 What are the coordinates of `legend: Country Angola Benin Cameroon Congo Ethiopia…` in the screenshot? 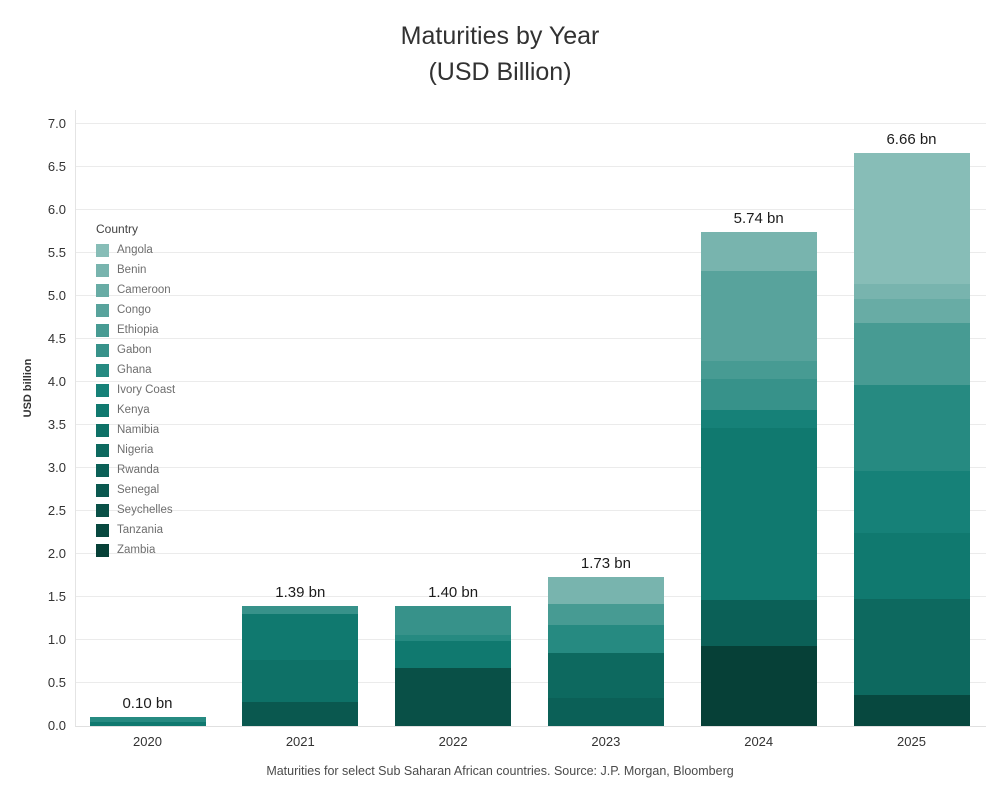 It's located at (135, 391).